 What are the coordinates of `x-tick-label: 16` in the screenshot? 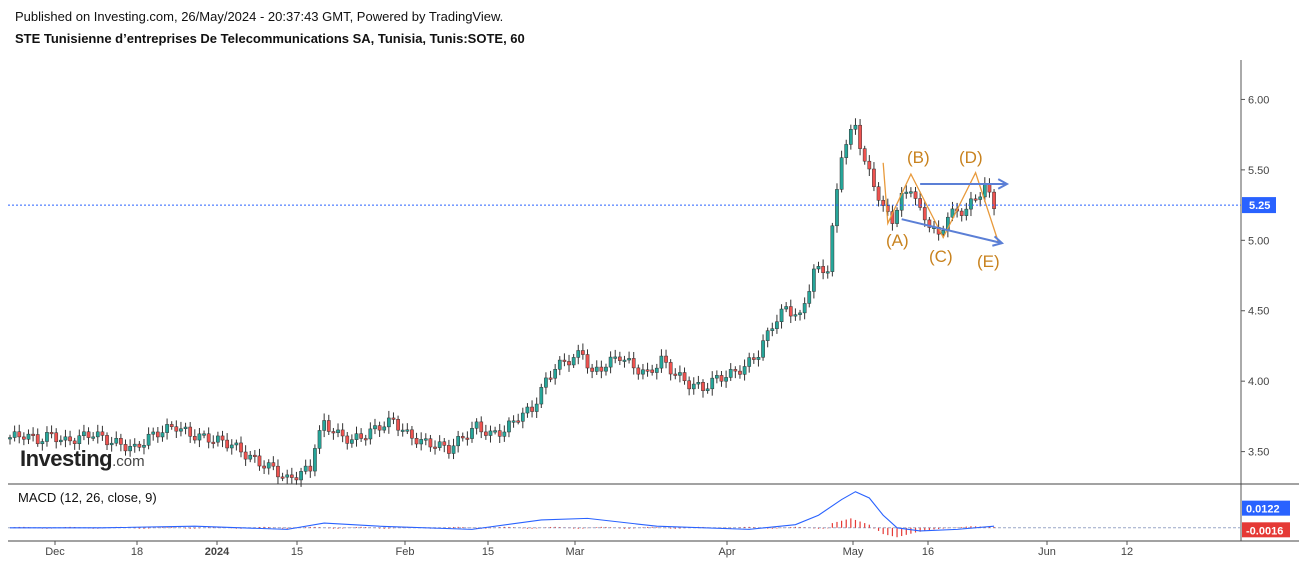 It's located at (928, 552).